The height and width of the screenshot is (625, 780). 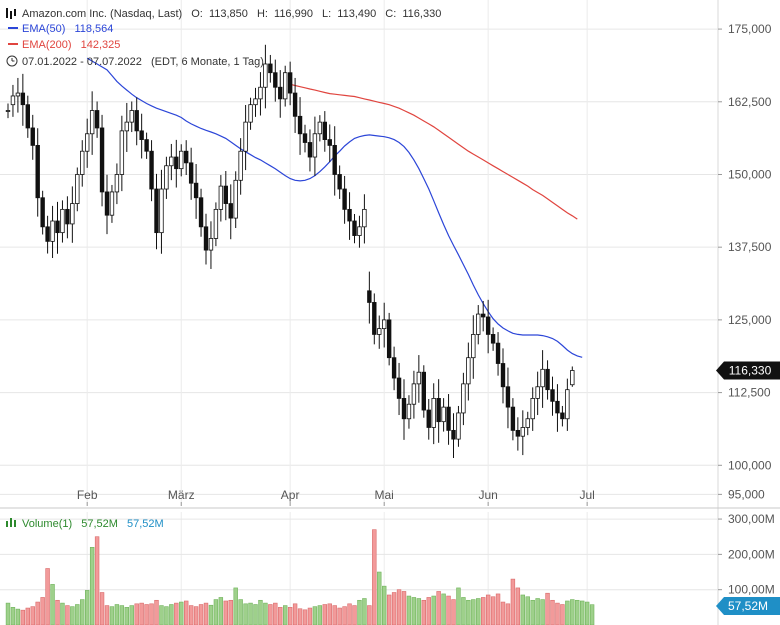 What do you see at coordinates (750, 29) in the screenshot?
I see `price-tick-label: 175,000` at bounding box center [750, 29].